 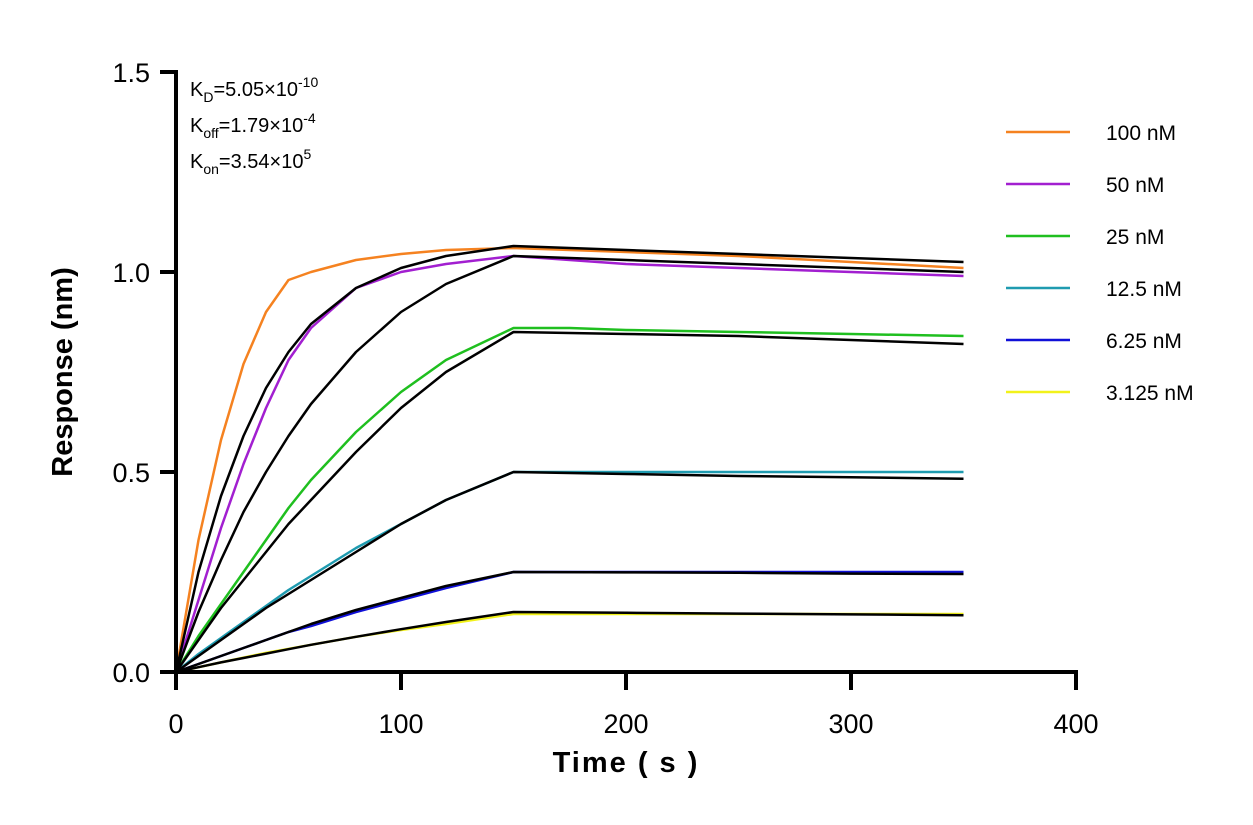 I want to click on y-axis-title: Response (nm), so click(x=63, y=371).